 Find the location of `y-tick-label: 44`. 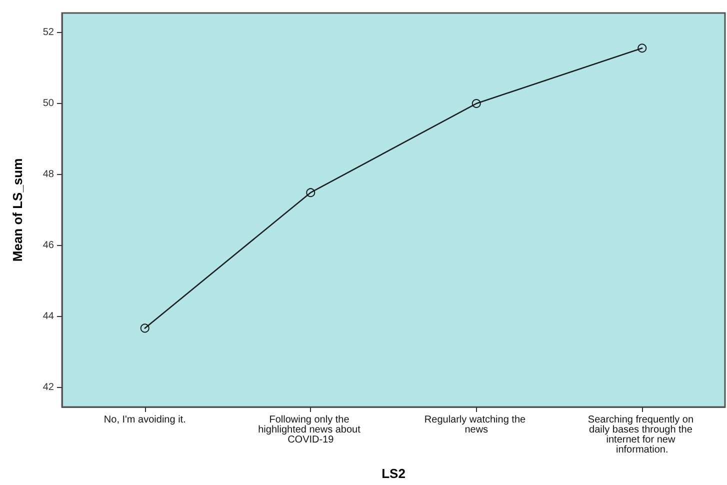

y-tick-label: 44 is located at coordinates (48, 316).